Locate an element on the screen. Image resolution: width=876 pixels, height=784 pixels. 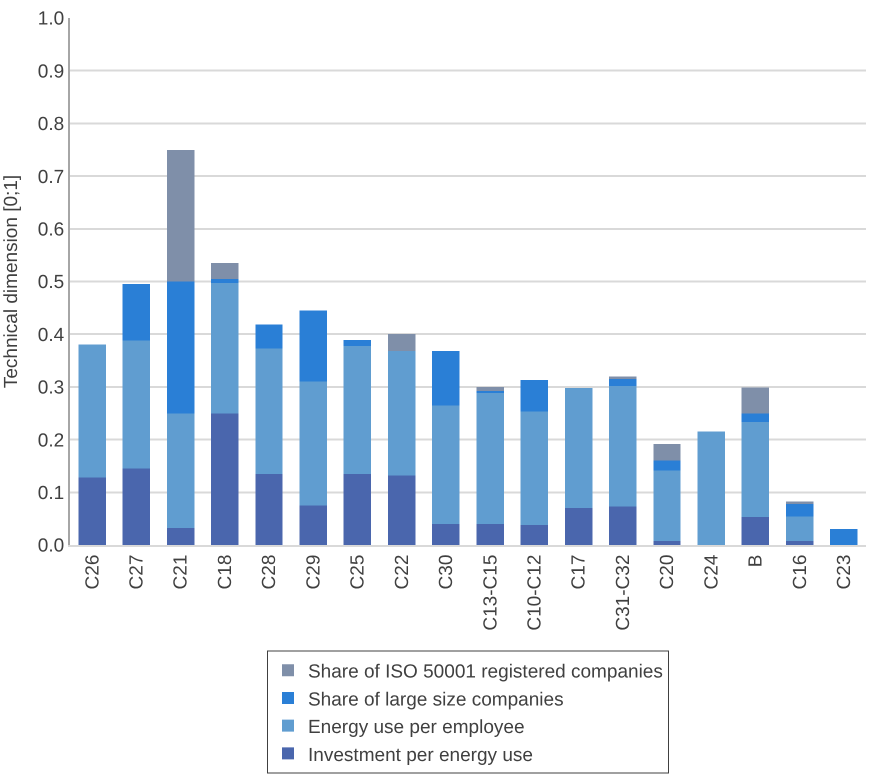
x-tick-label: C27 is located at coordinates (137, 572).